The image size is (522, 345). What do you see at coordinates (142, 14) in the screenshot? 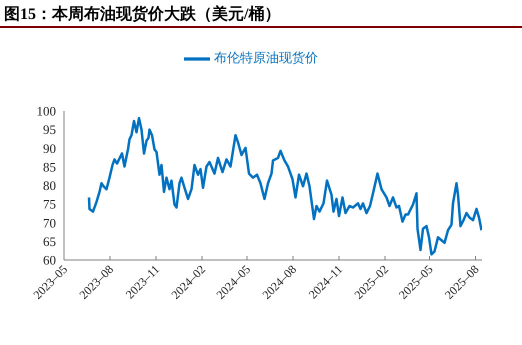
I see `chart-title: 图15：本周布油现货价大跌（美元/桶）` at bounding box center [142, 14].